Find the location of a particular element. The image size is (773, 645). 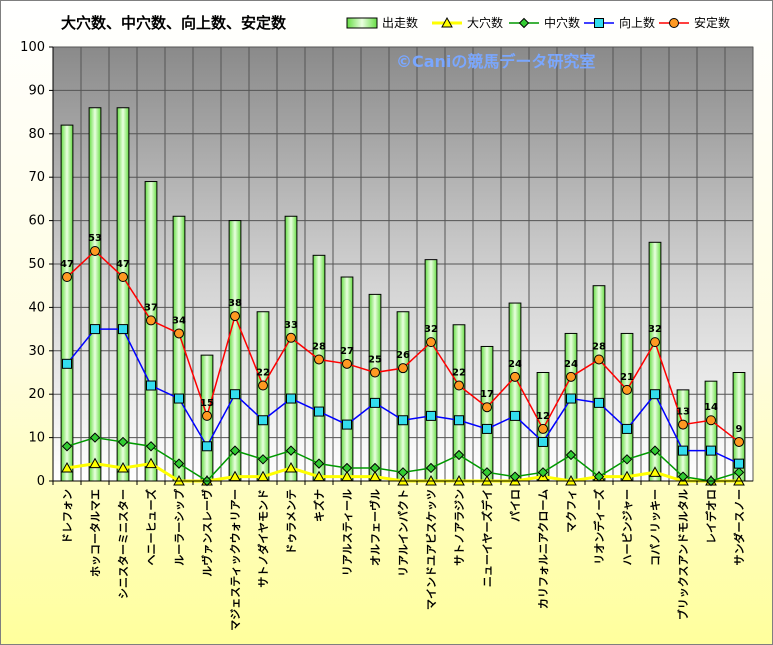

series-中穴数 is located at coordinates (403, 459).